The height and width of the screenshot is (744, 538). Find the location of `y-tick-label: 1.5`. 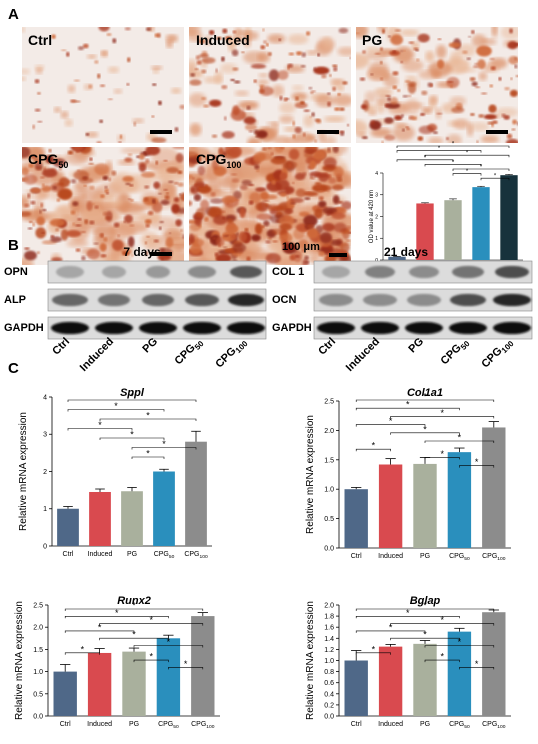

y-tick-label: 1.5 is located at coordinates (38, 650).